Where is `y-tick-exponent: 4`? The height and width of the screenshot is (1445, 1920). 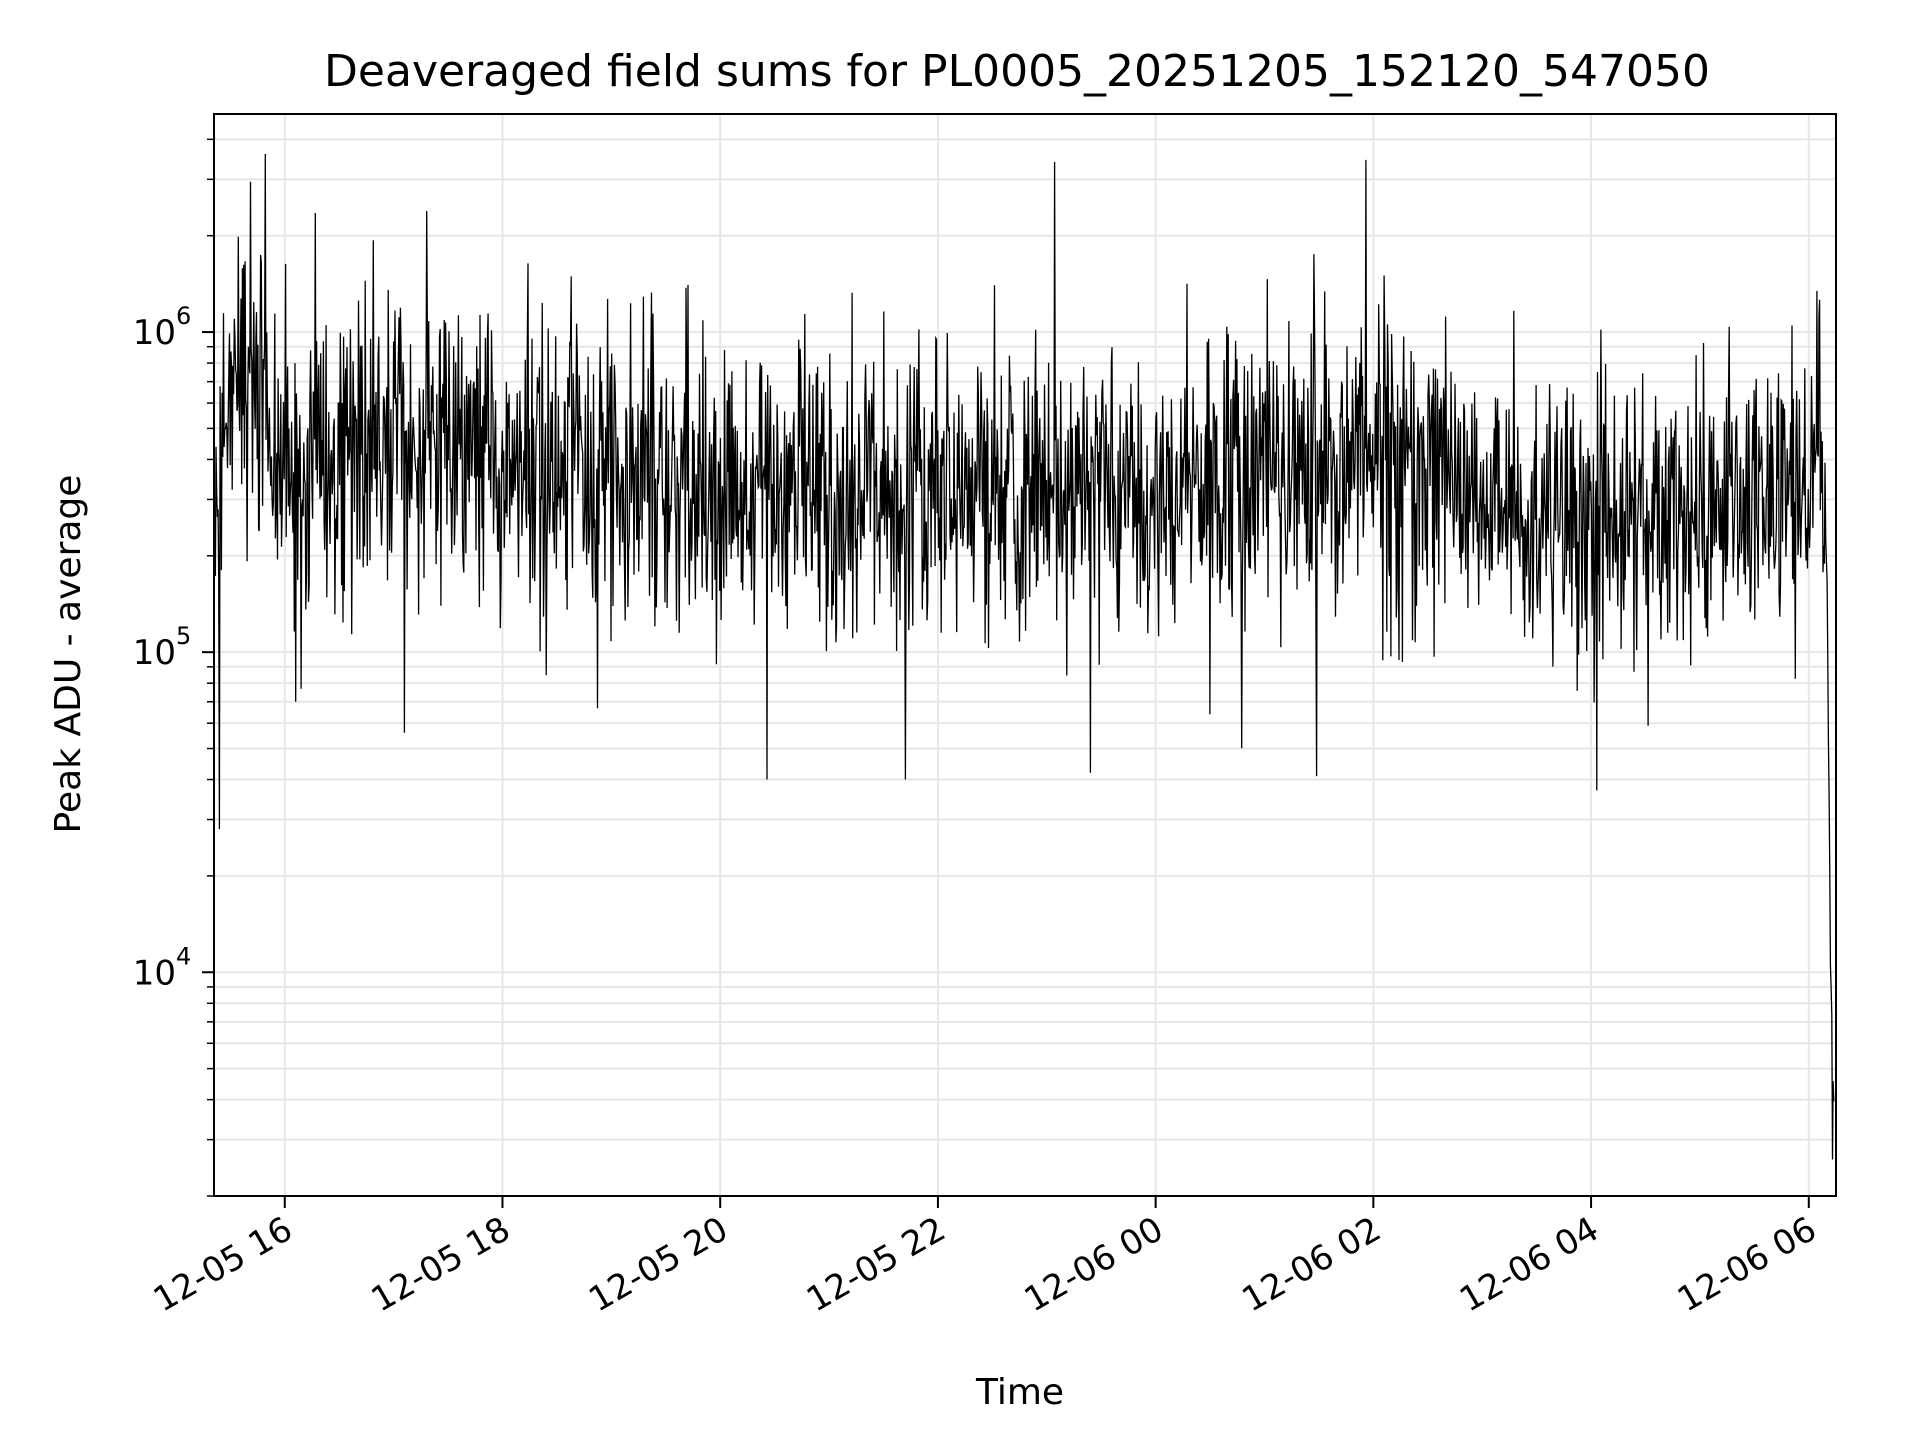 y-tick-exponent: 4 is located at coordinates (183, 956).